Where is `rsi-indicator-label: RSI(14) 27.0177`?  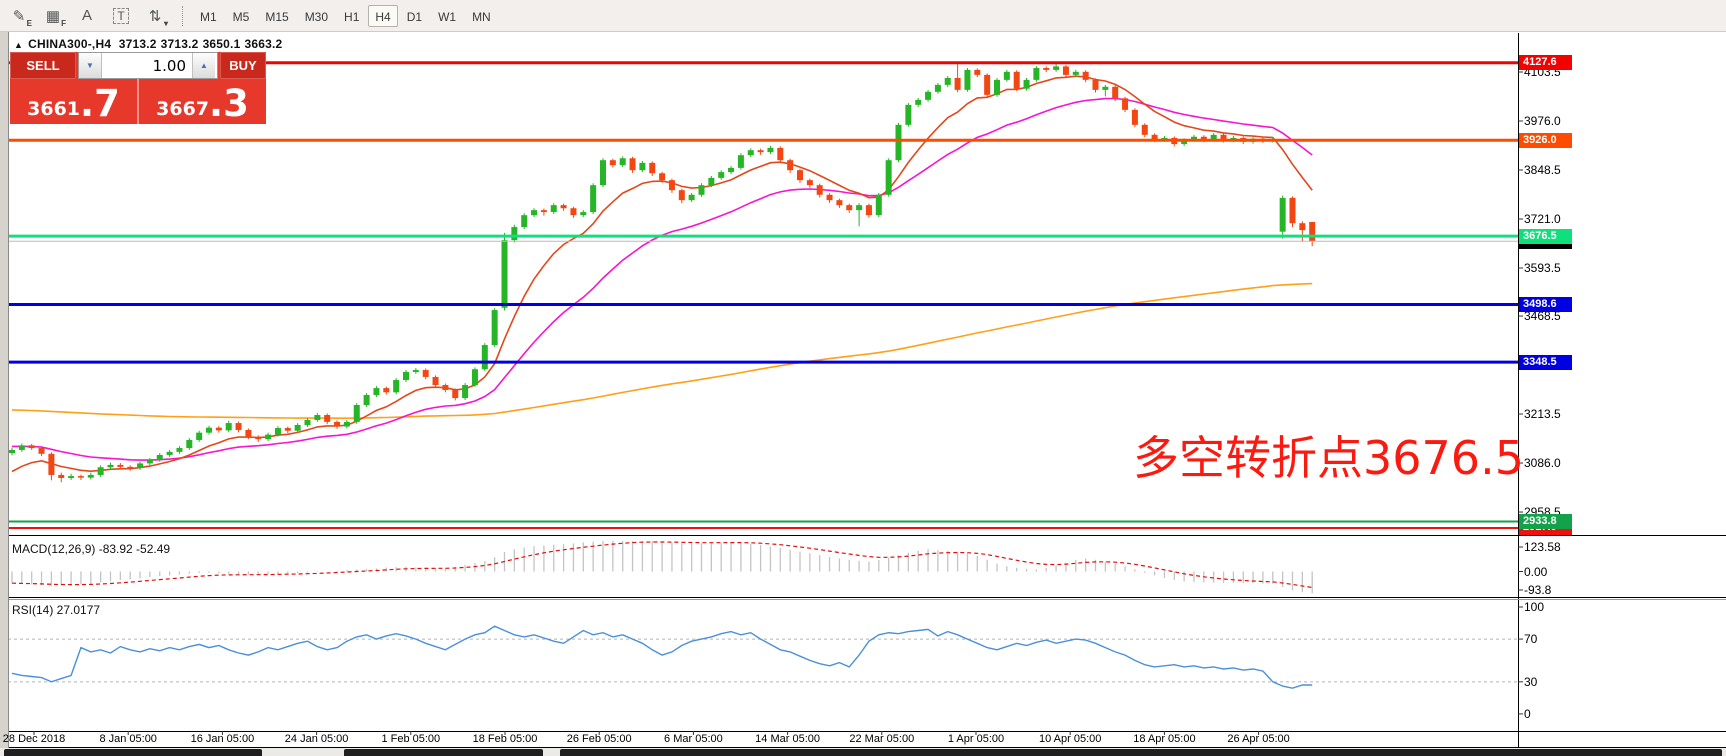
rsi-indicator-label: RSI(14) 27.0177 is located at coordinates (56, 610).